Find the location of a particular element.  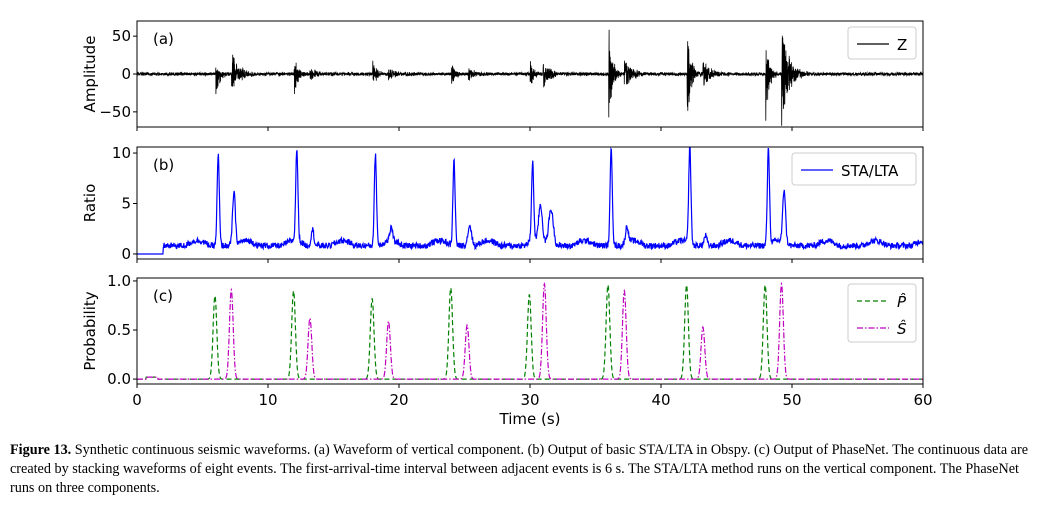

y-tick-label: 50 is located at coordinates (121, 36).